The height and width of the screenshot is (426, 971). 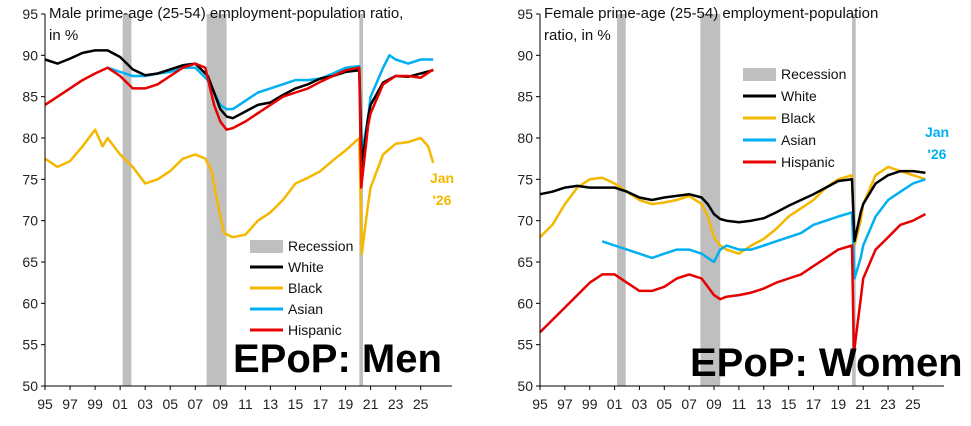 I want to click on women-line-asian, so click(x=763, y=229).